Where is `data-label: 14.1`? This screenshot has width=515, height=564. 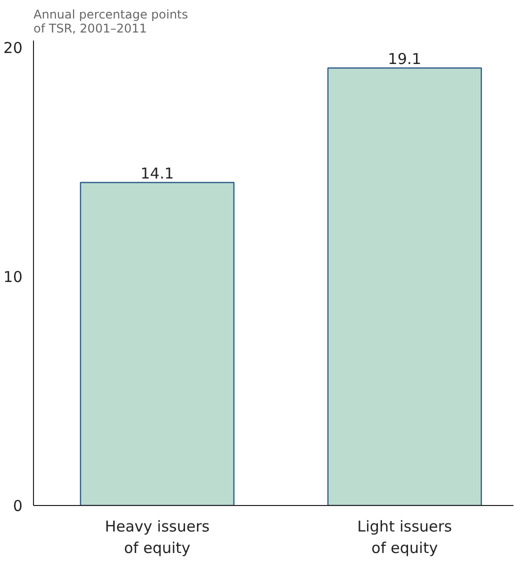 data-label: 14.1 is located at coordinates (157, 173).